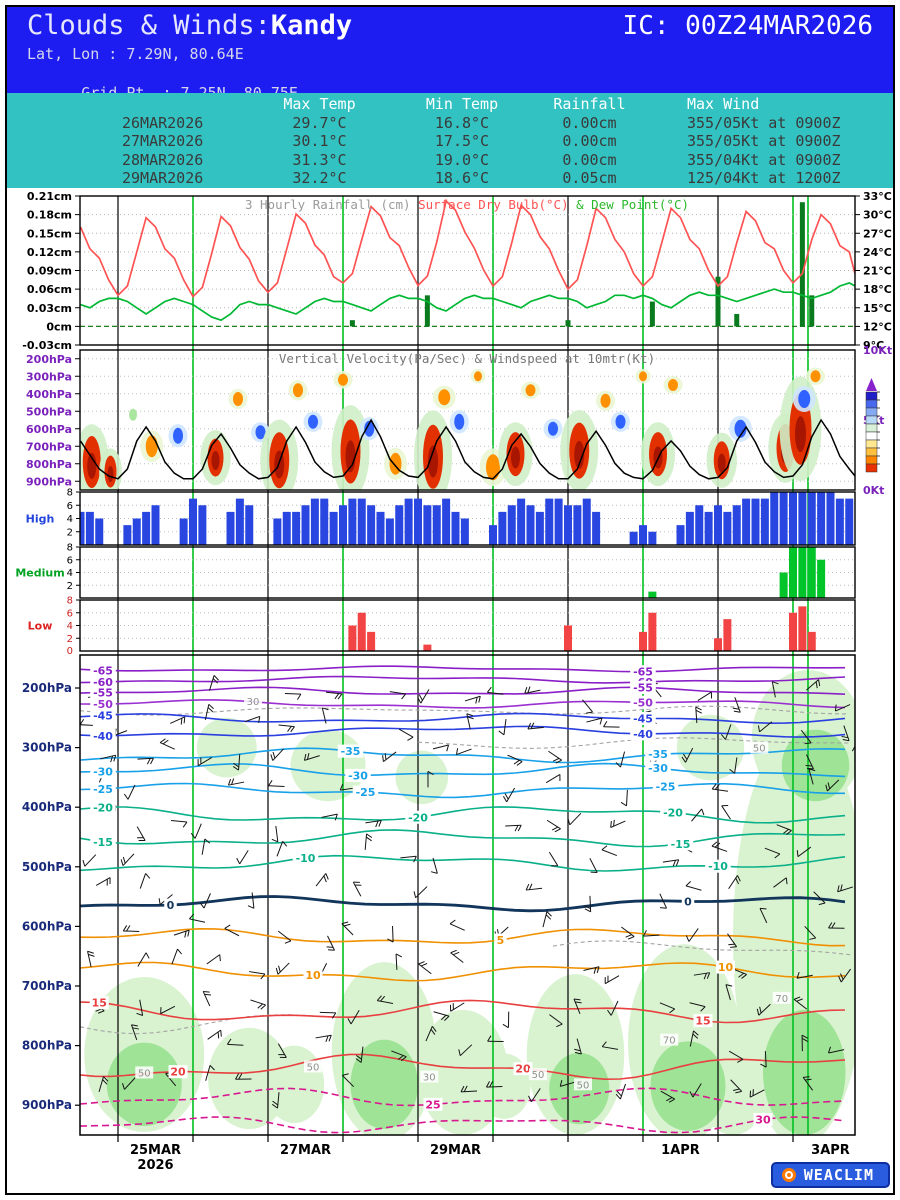 The image size is (900, 1200). What do you see at coordinates (462, 104) in the screenshot?
I see `table-header-cell: Min Temp` at bounding box center [462, 104].